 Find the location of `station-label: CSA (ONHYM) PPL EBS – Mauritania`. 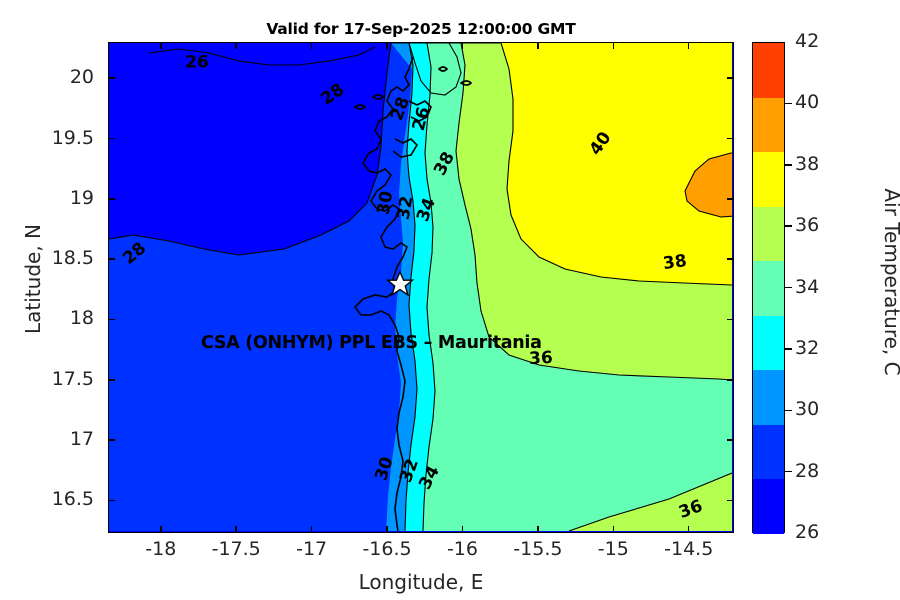

station-label: CSA (ONHYM) PPL EBS – Mauritania is located at coordinates (371, 343).